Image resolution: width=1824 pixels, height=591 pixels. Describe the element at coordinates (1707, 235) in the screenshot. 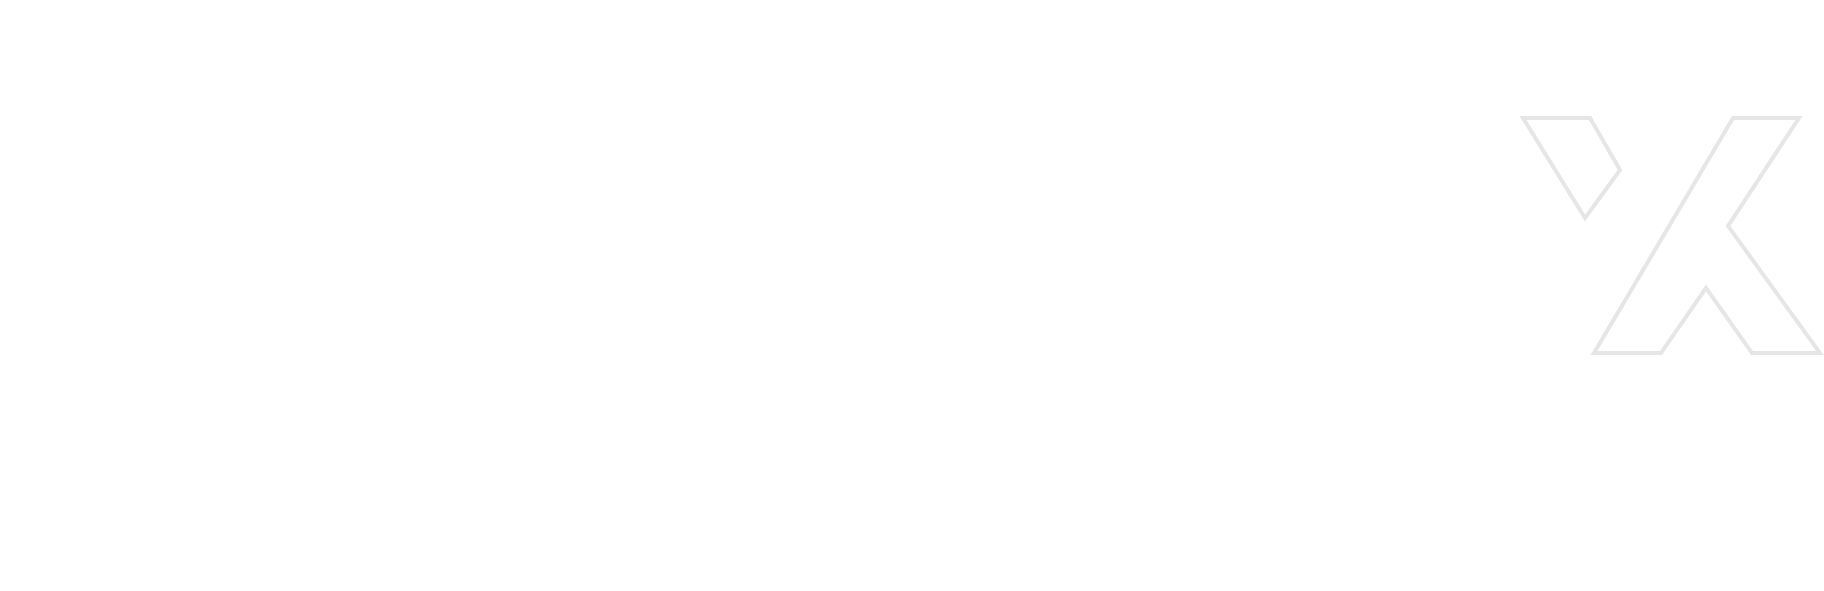

I see `x-logo-main-stroke` at that location.